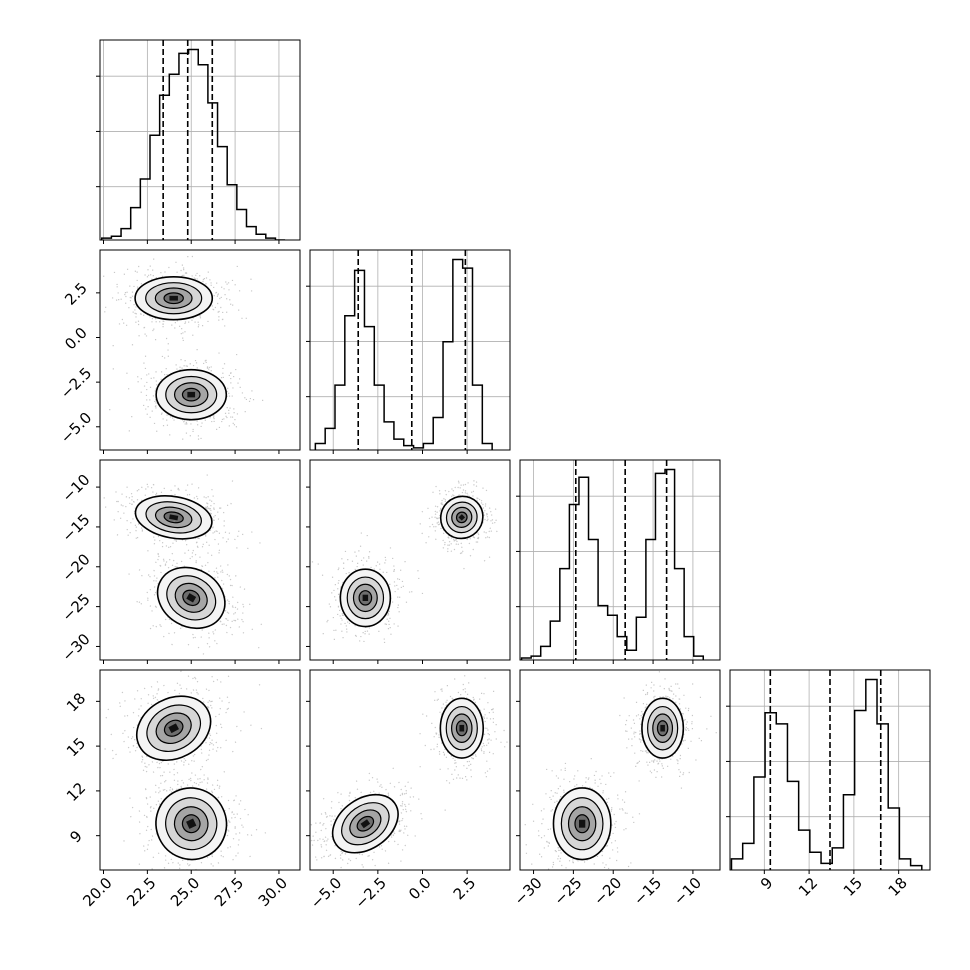 This screenshot has height=970, width=970. I want to click on x-tick-label: 27.5, so click(229, 892).